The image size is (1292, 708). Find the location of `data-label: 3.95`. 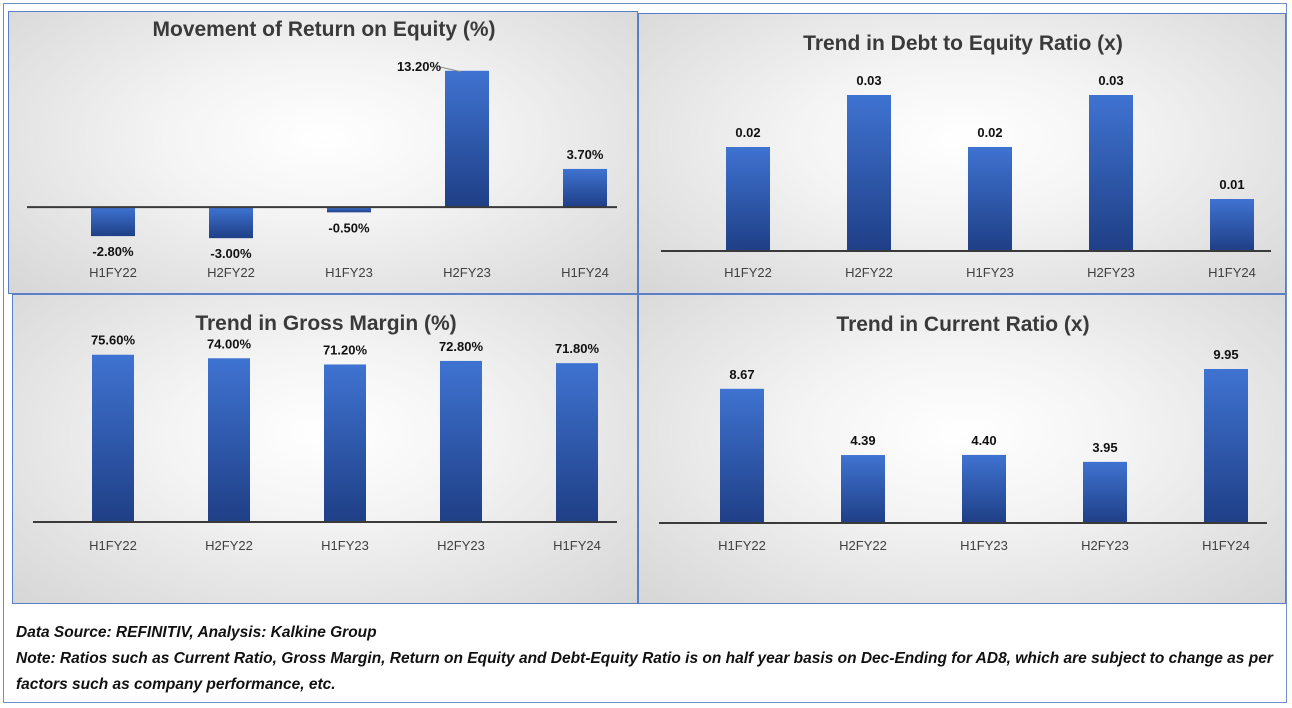

data-label: 3.95 is located at coordinates (1104, 447).